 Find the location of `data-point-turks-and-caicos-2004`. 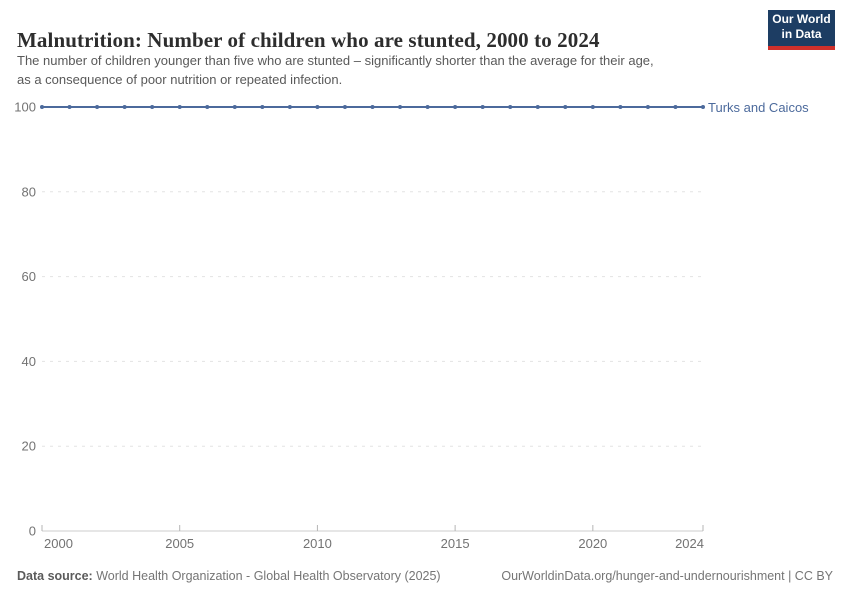

data-point-turks-and-caicos-2004 is located at coordinates (152, 107).